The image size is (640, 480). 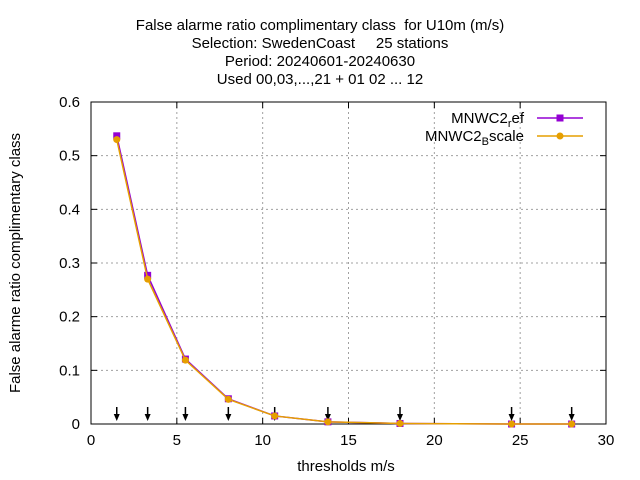 What do you see at coordinates (69, 156) in the screenshot?
I see `y-tick-label: 0.5` at bounding box center [69, 156].